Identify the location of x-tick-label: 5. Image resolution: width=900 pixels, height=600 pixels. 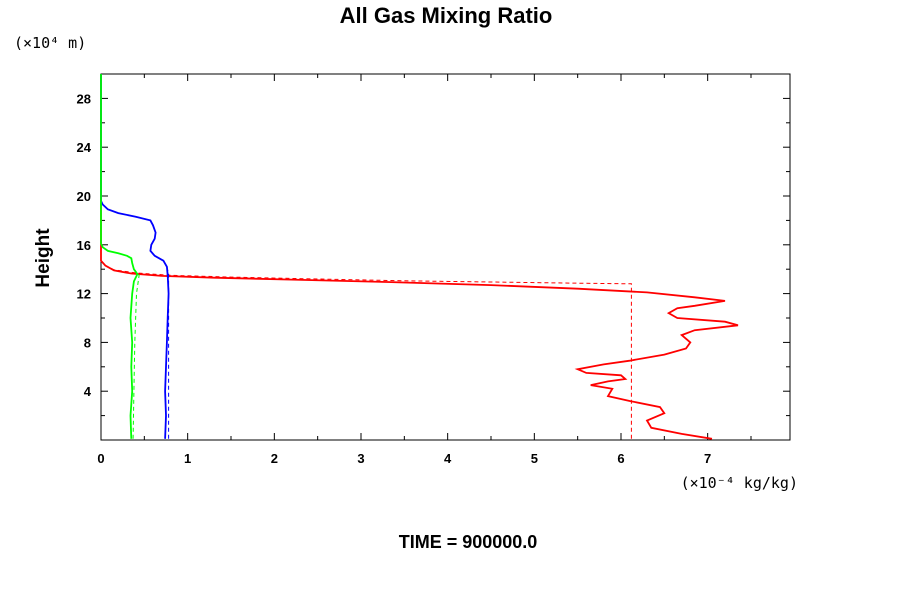
(534, 458).